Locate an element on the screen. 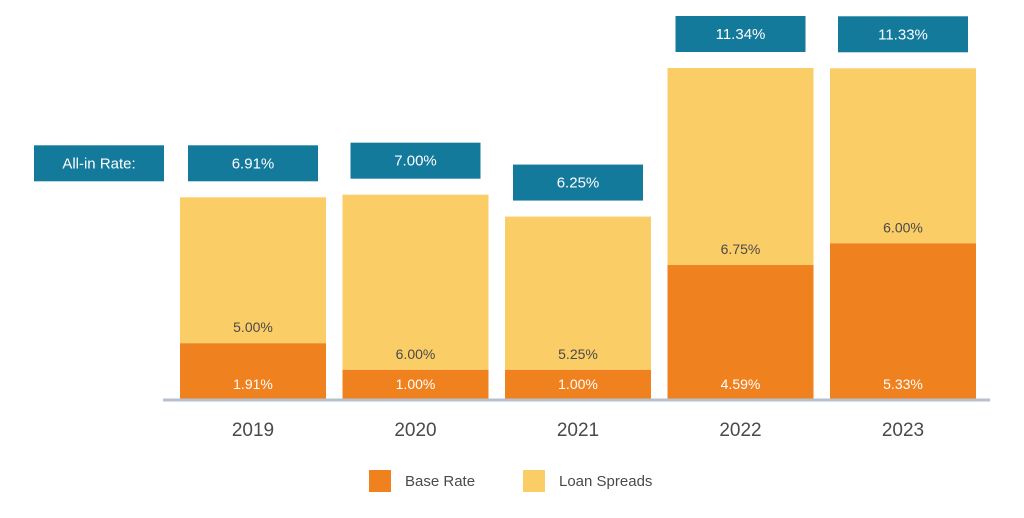 The image size is (1024, 518). data-label-loan-spreads-2019: 5.00% is located at coordinates (253, 327).